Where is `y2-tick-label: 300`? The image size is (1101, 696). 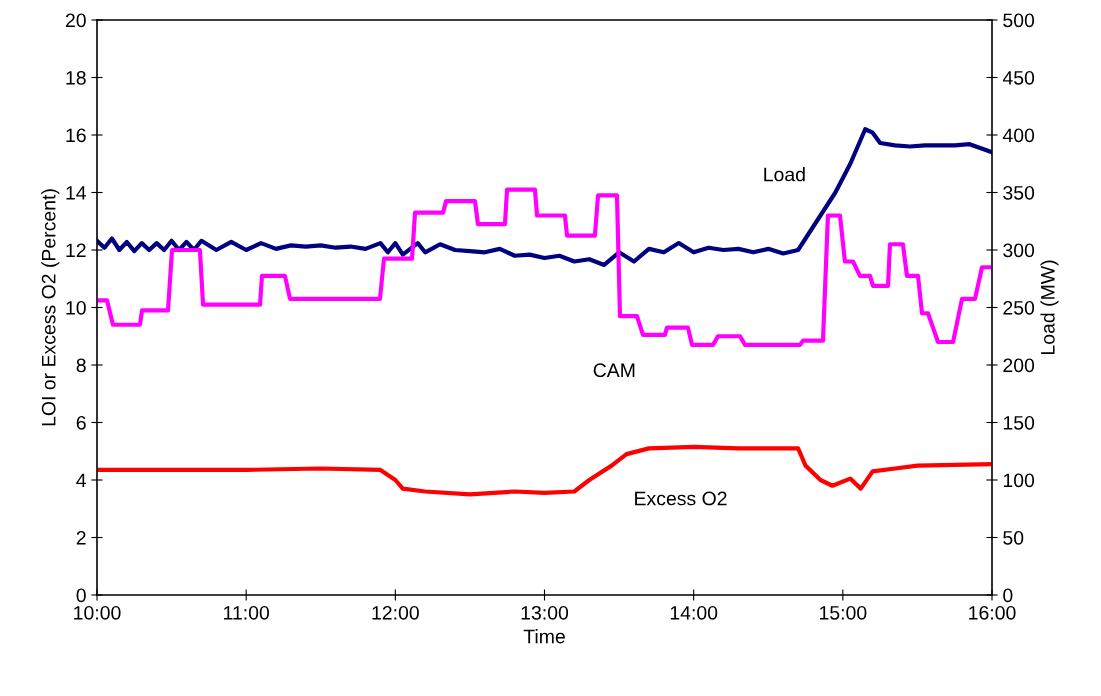 y2-tick-label: 300 is located at coordinates (1019, 250).